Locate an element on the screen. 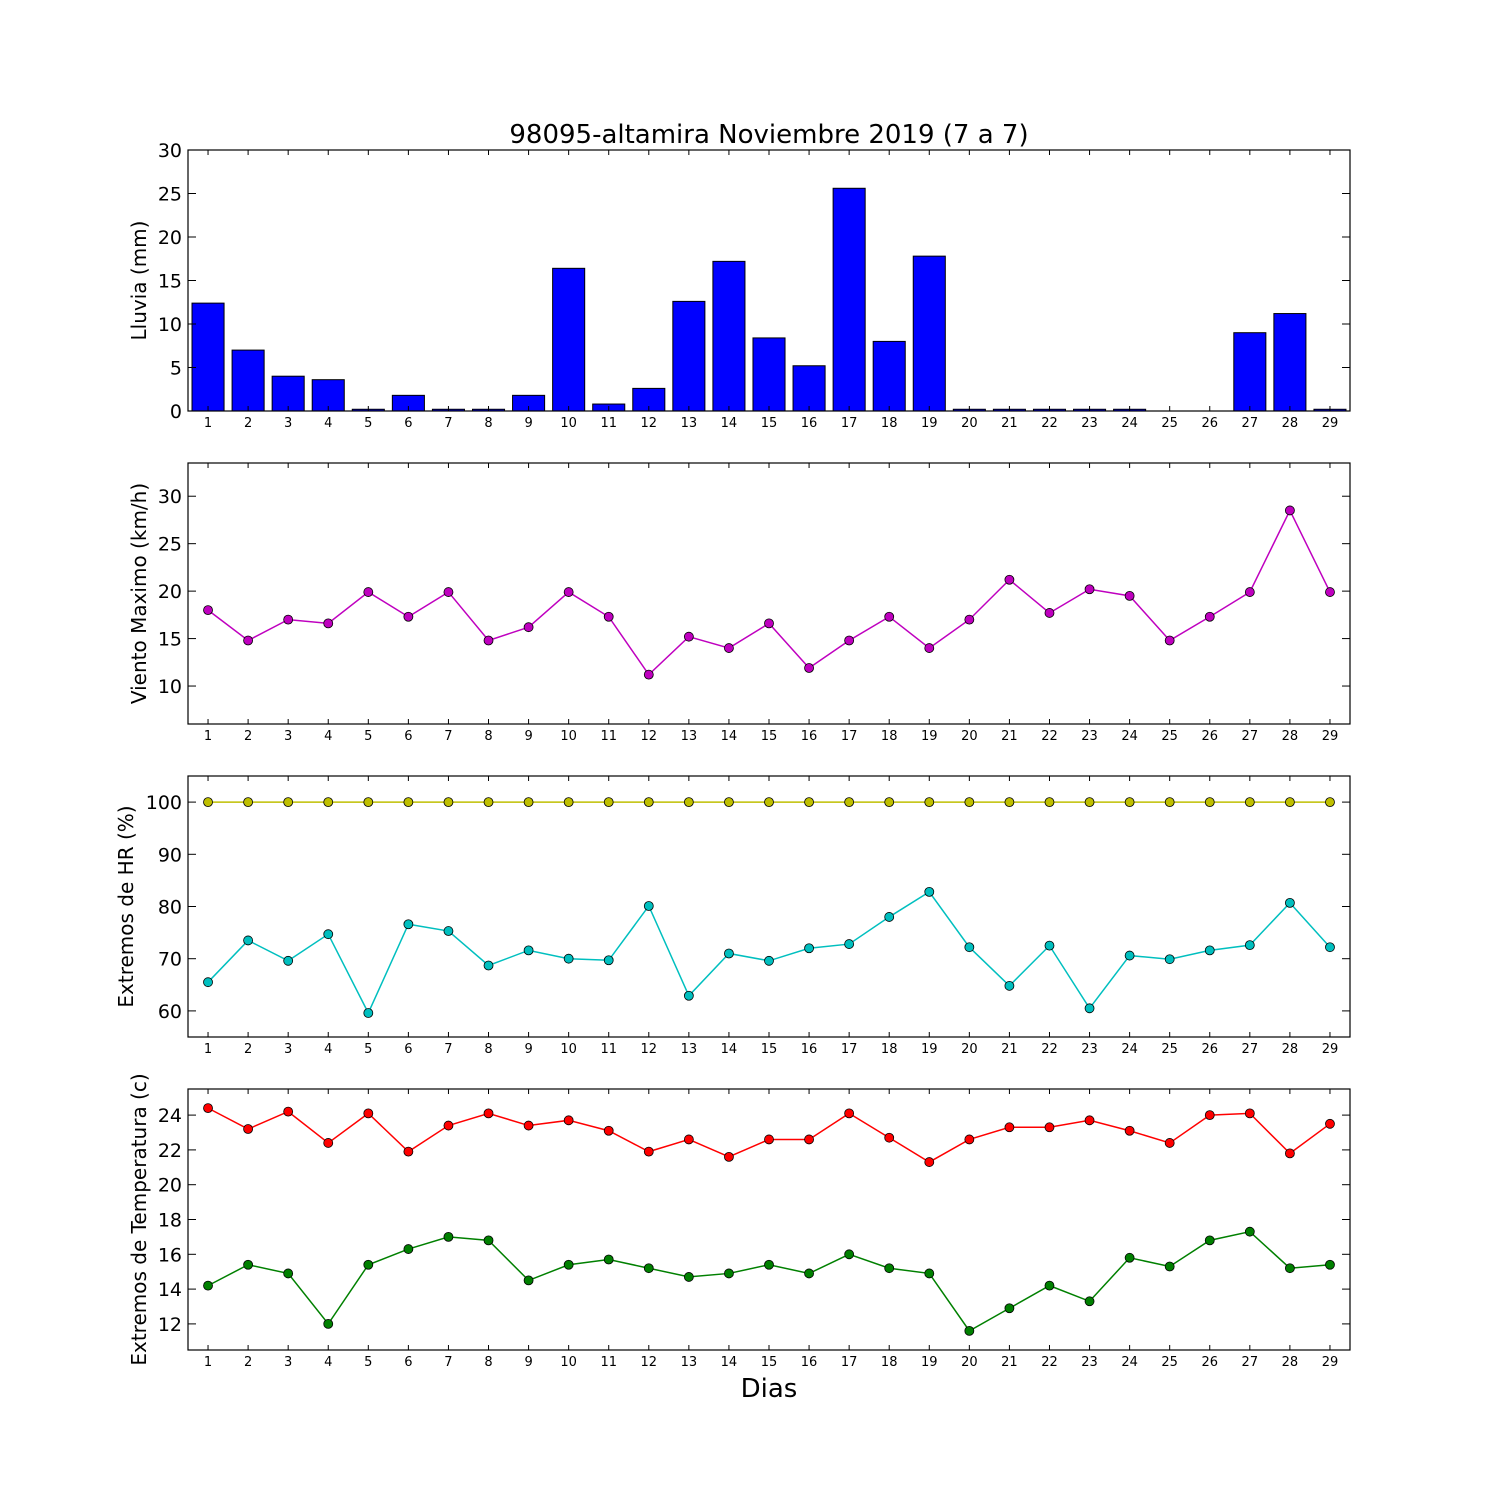 The width and height of the screenshot is (1500, 1500). x-tick-label: 1 is located at coordinates (208, 1362).